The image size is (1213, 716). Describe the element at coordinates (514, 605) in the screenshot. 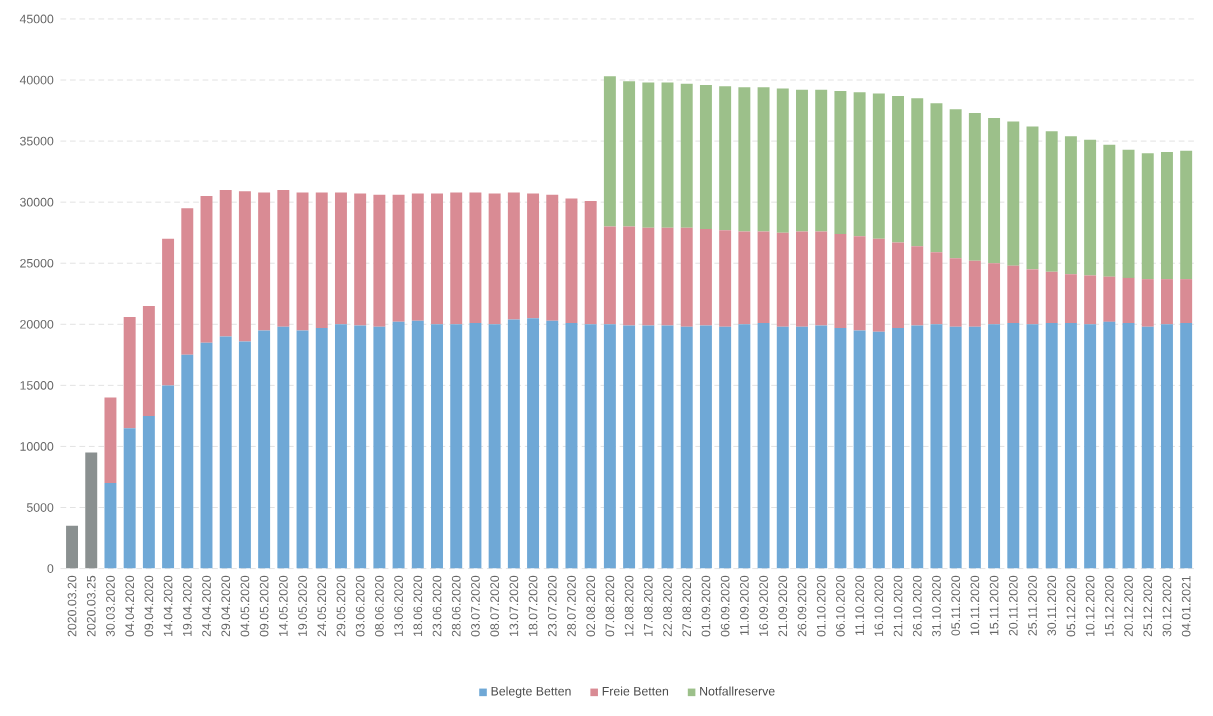

I see `x-tick-label: 13.07.2020` at that location.